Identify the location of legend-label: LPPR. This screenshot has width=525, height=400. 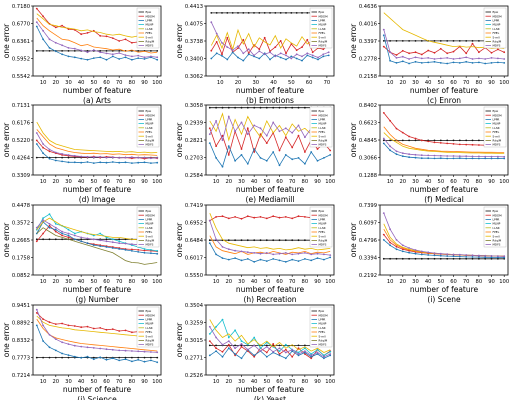
(149, 320).